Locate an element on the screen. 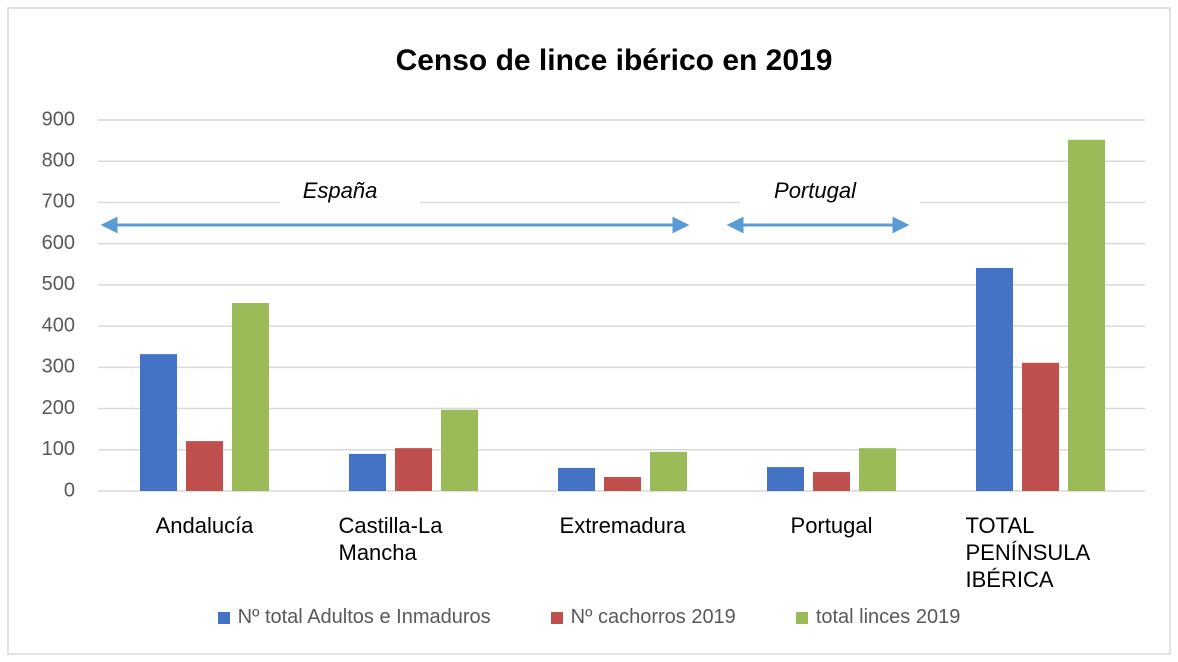  y-tick-label: 600 is located at coordinates (58, 243).